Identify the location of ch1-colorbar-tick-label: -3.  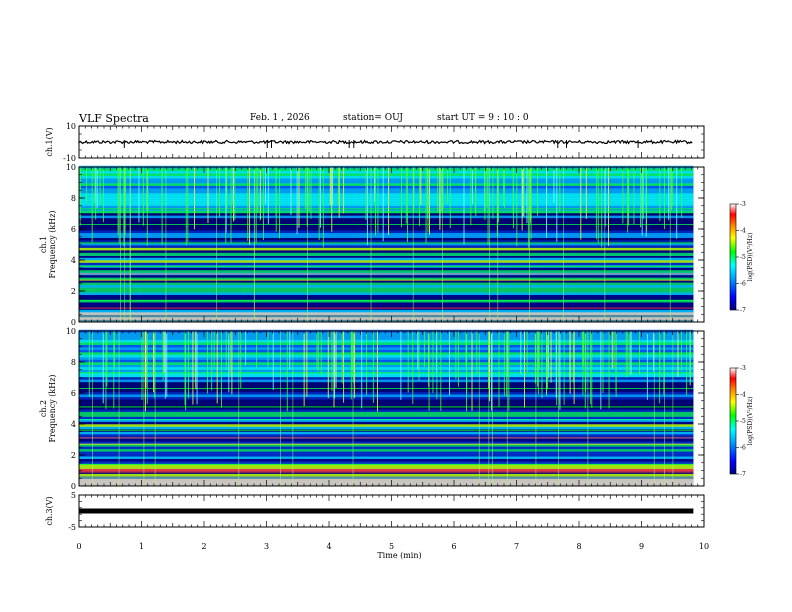
(743, 204).